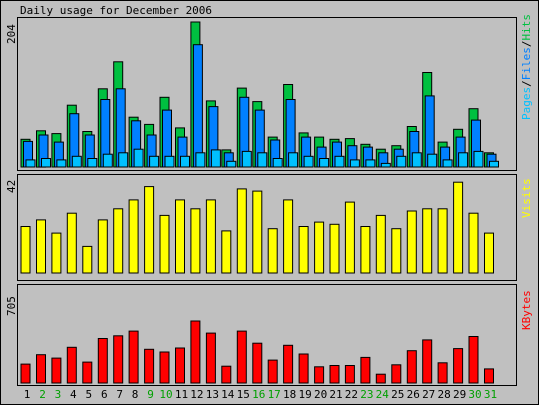 The height and width of the screenshot is (405, 539). Describe the element at coordinates (58, 394) in the screenshot. I see `x-tick-label: 3` at that location.